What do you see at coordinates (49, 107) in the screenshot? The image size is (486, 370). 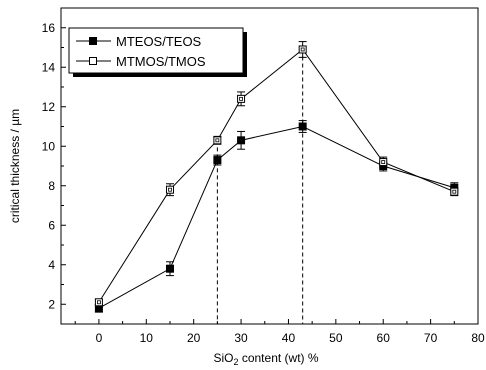 I see `y-tick-label: 12` at bounding box center [49, 107].